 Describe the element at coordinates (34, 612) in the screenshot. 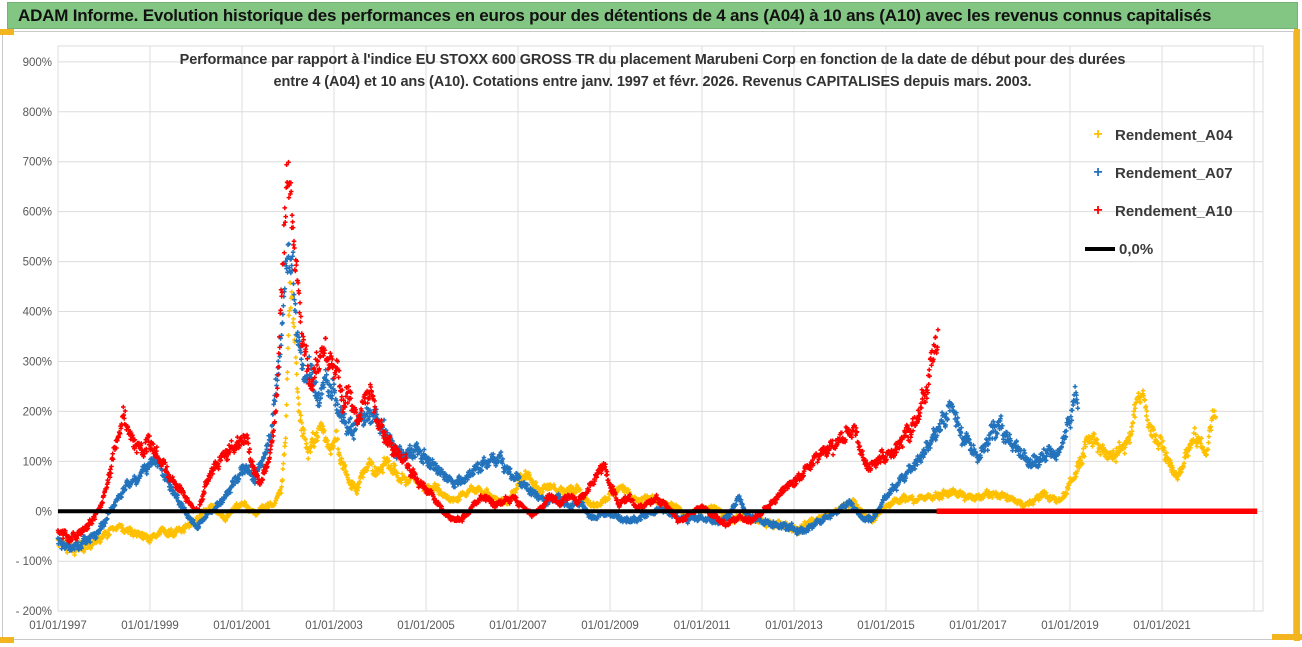

I see `y-tick-label: - 200%` at that location.